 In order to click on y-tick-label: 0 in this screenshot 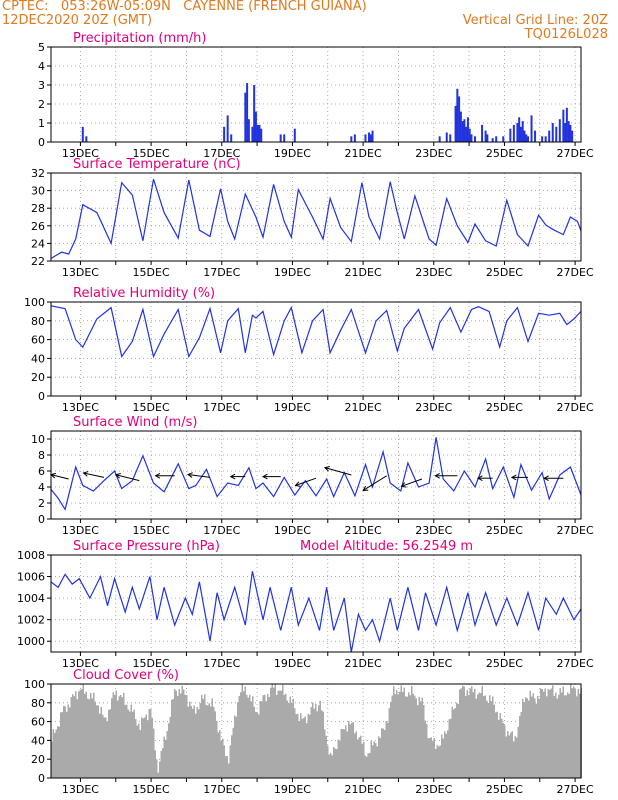, I will do `click(41, 142)`.